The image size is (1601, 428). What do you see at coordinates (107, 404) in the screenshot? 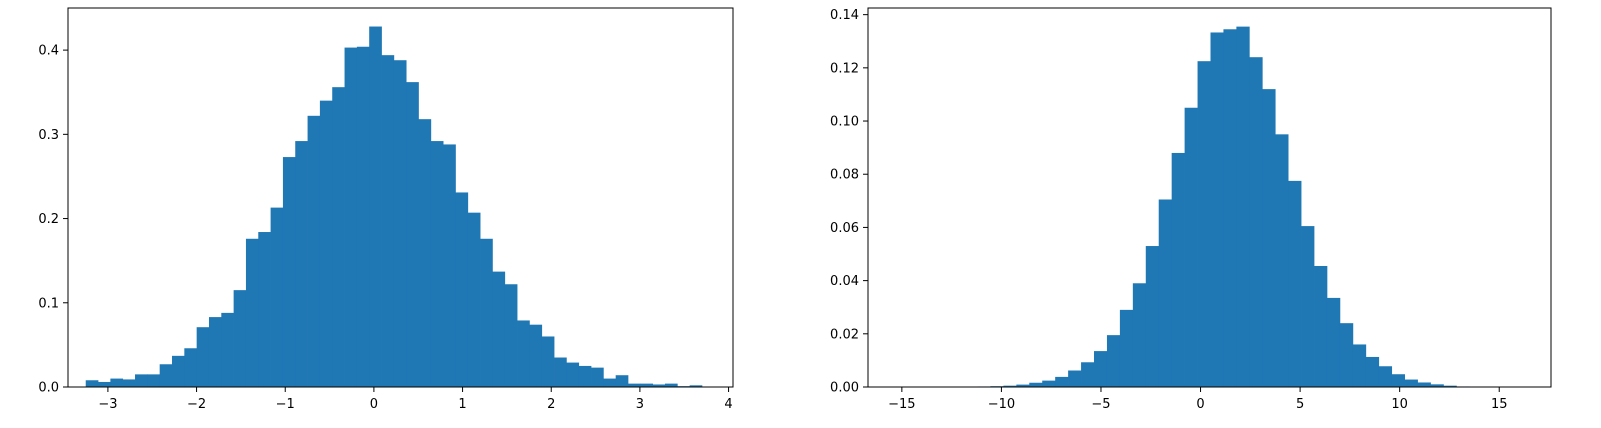
I see `x-tick-label: −3` at bounding box center [107, 404].